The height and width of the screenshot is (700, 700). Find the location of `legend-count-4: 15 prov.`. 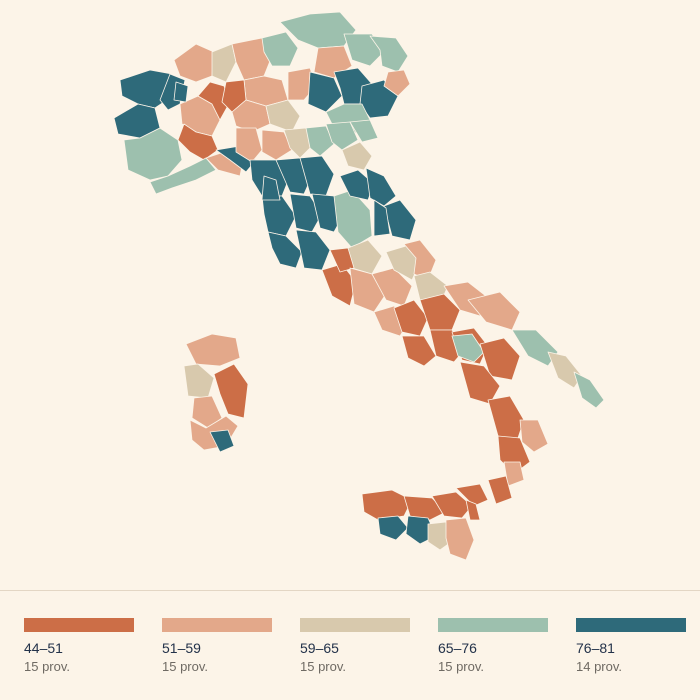

legend-count-4: 15 prov. is located at coordinates (461, 666).